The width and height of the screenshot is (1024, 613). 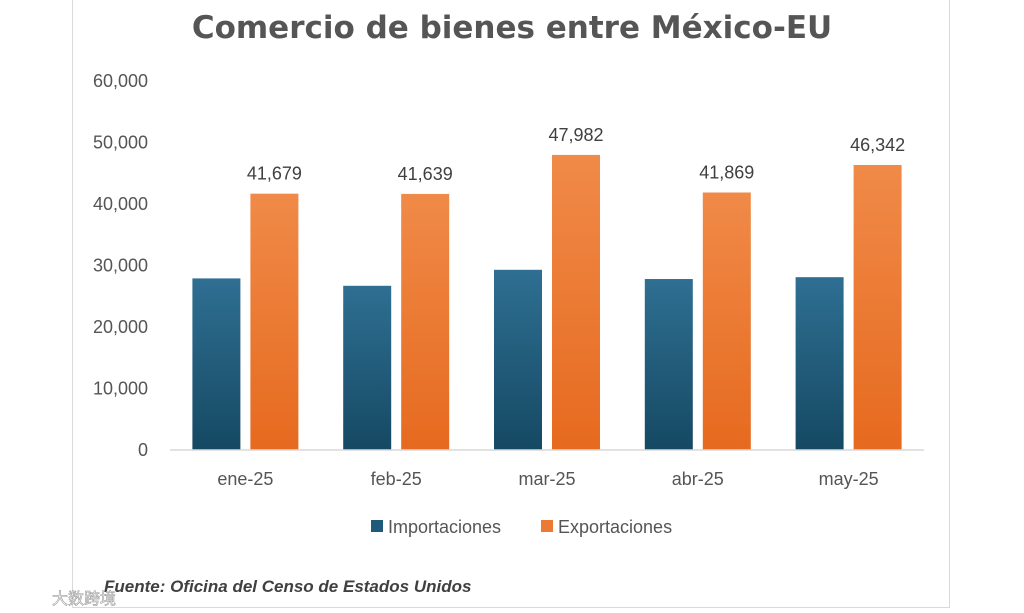 I want to click on data-label: 46,342, so click(x=877, y=145).